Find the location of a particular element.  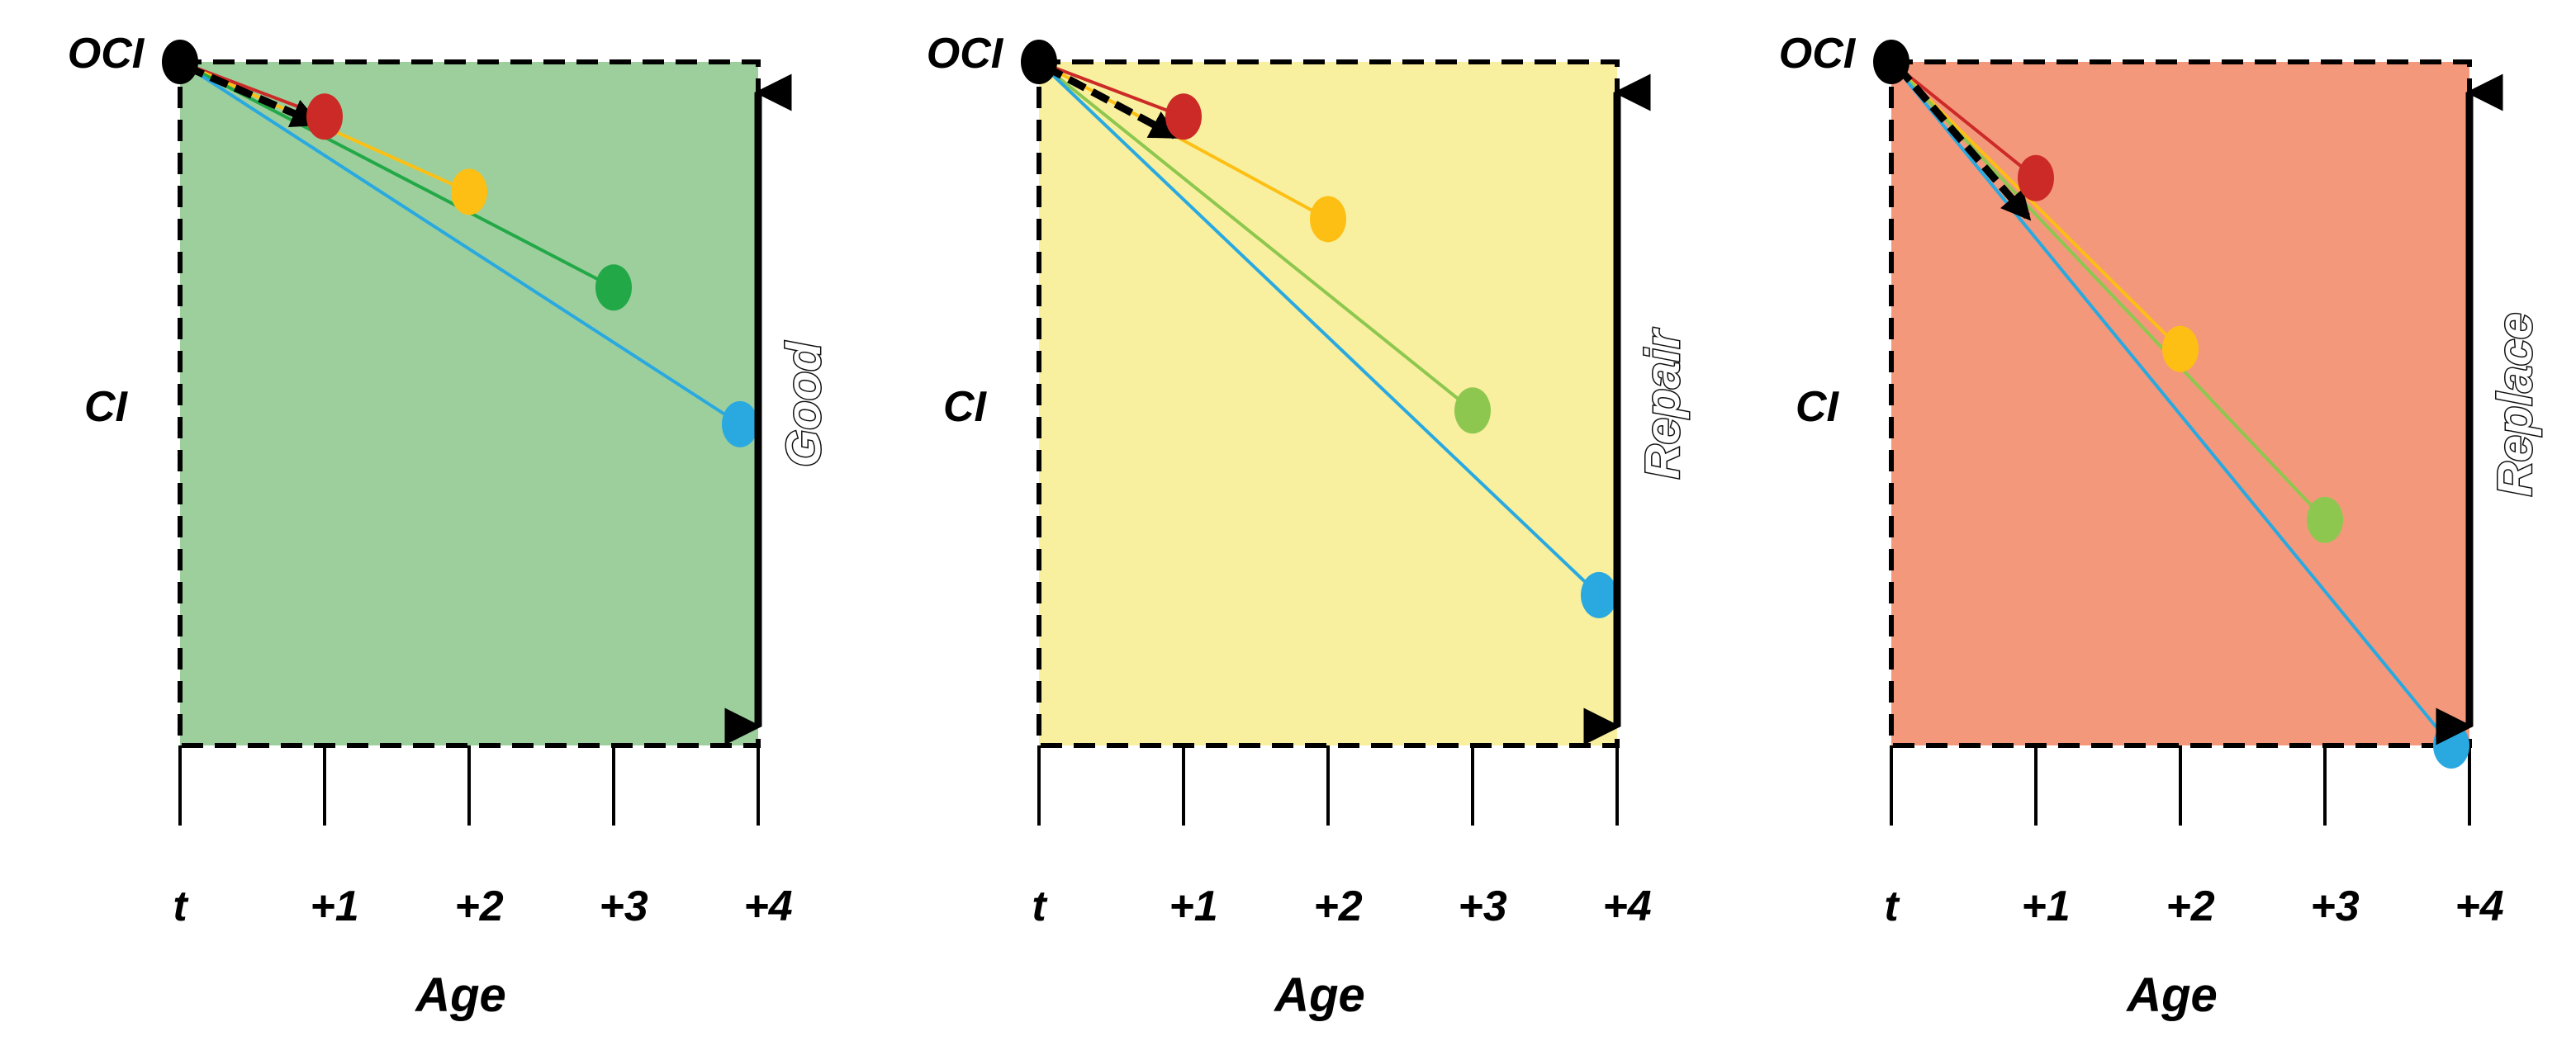

state-label: Repair is located at coordinates (1663, 403).